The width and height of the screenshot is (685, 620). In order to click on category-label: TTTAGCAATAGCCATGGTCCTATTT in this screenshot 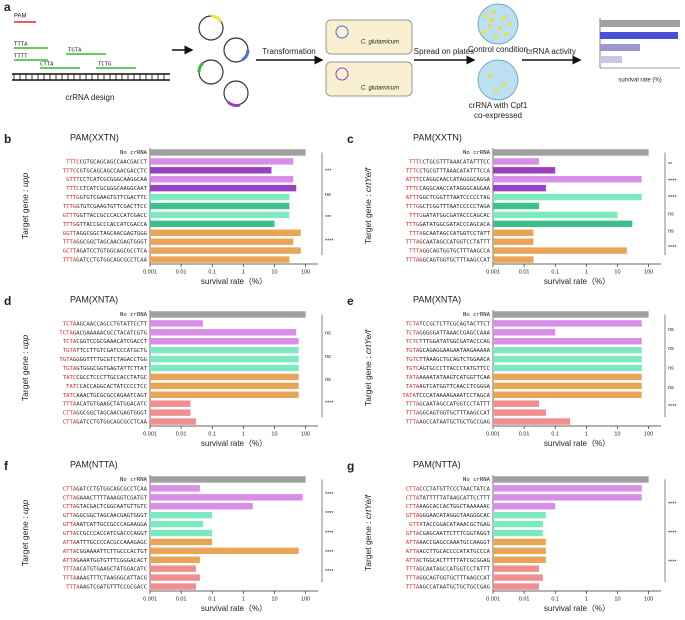, I will do `click(448, 242)`.